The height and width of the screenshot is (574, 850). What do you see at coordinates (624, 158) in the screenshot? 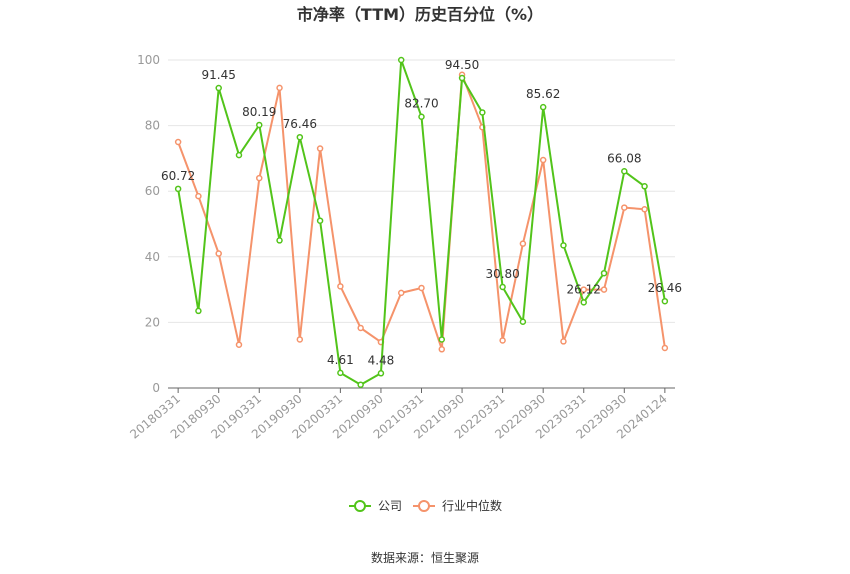
I see `data-label: 66.08` at bounding box center [624, 158].